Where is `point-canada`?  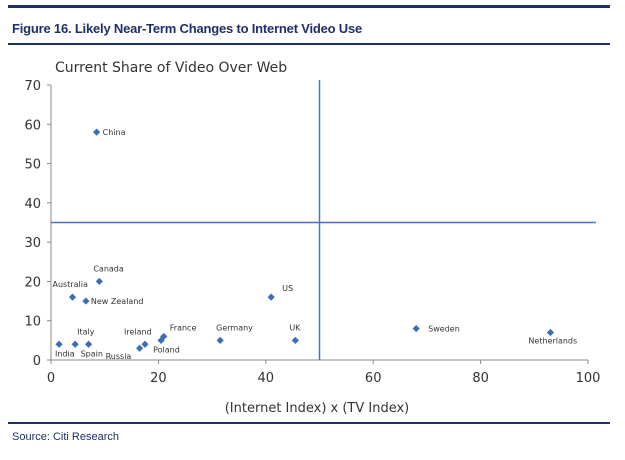
point-canada is located at coordinates (99, 281).